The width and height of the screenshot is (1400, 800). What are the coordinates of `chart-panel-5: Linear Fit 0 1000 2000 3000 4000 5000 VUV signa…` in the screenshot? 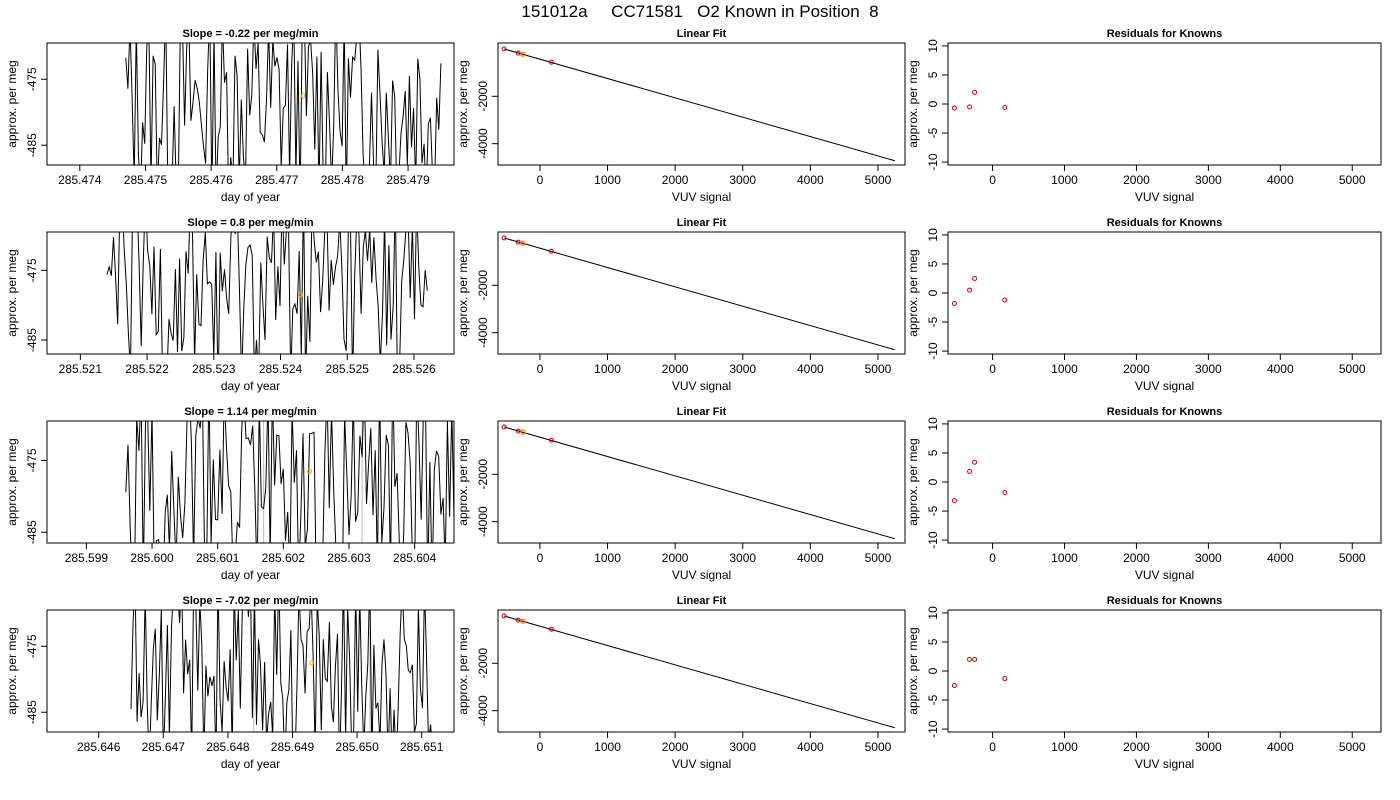 It's located at (681, 305).